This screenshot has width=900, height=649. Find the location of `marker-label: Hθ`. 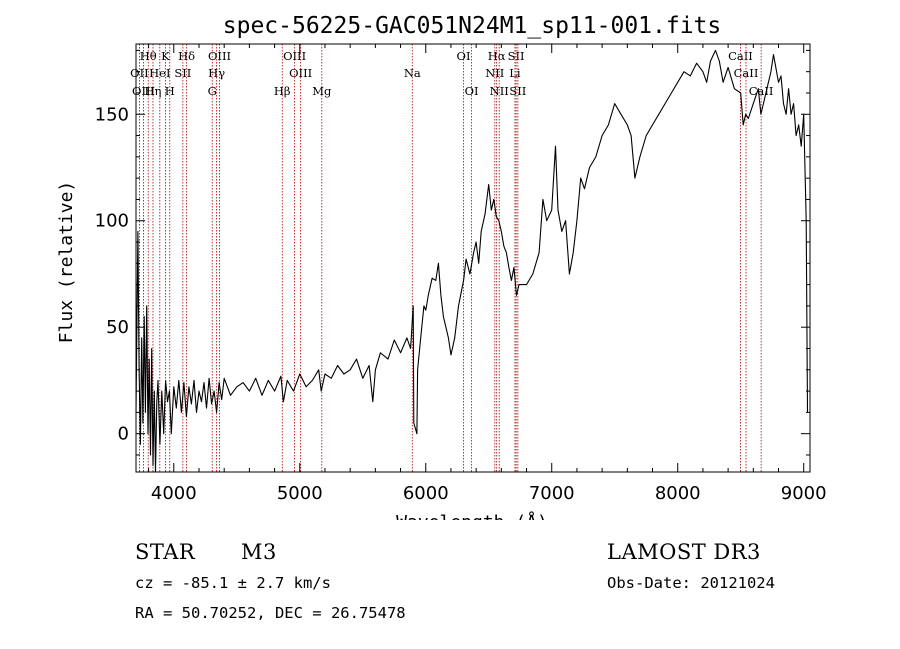

marker-label: Hθ is located at coordinates (148, 56).